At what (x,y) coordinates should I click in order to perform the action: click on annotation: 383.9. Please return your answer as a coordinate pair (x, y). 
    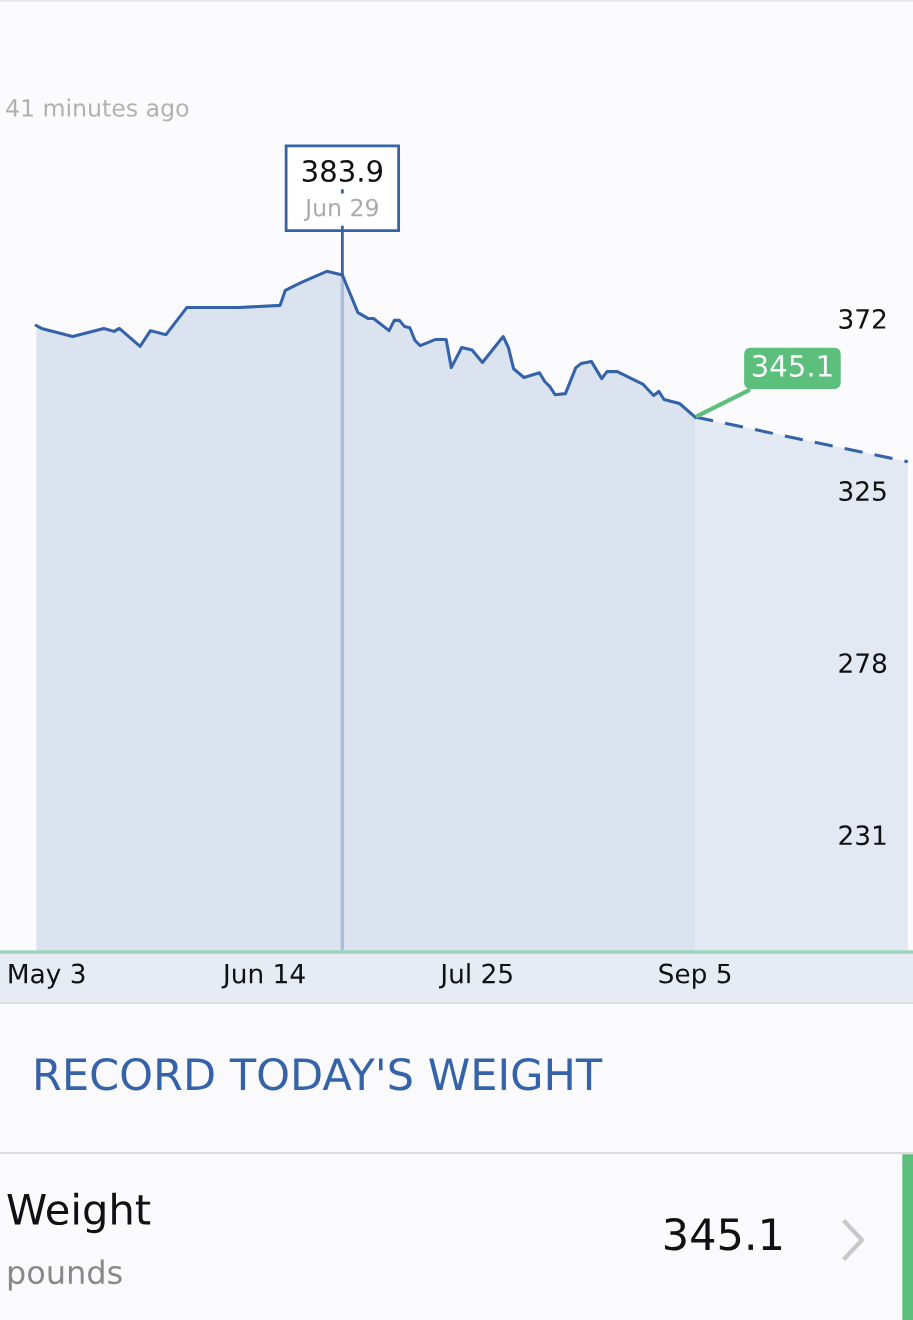
    Looking at the image, I should click on (342, 171).